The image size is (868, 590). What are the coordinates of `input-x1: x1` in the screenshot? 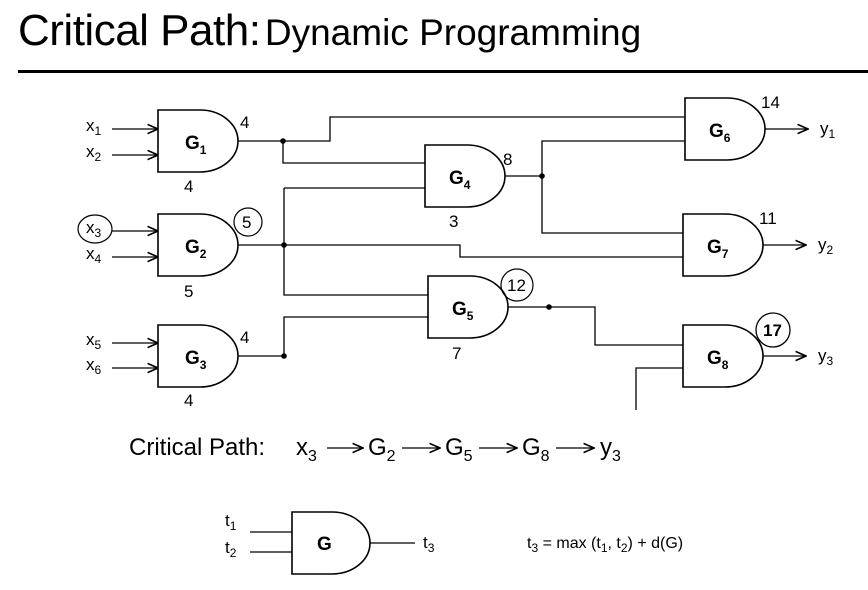 It's located at (94, 127).